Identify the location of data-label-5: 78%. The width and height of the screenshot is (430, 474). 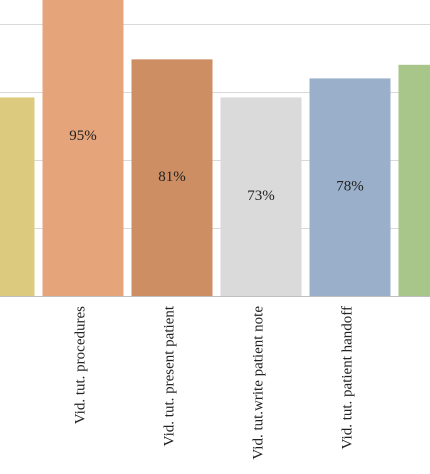
(350, 187).